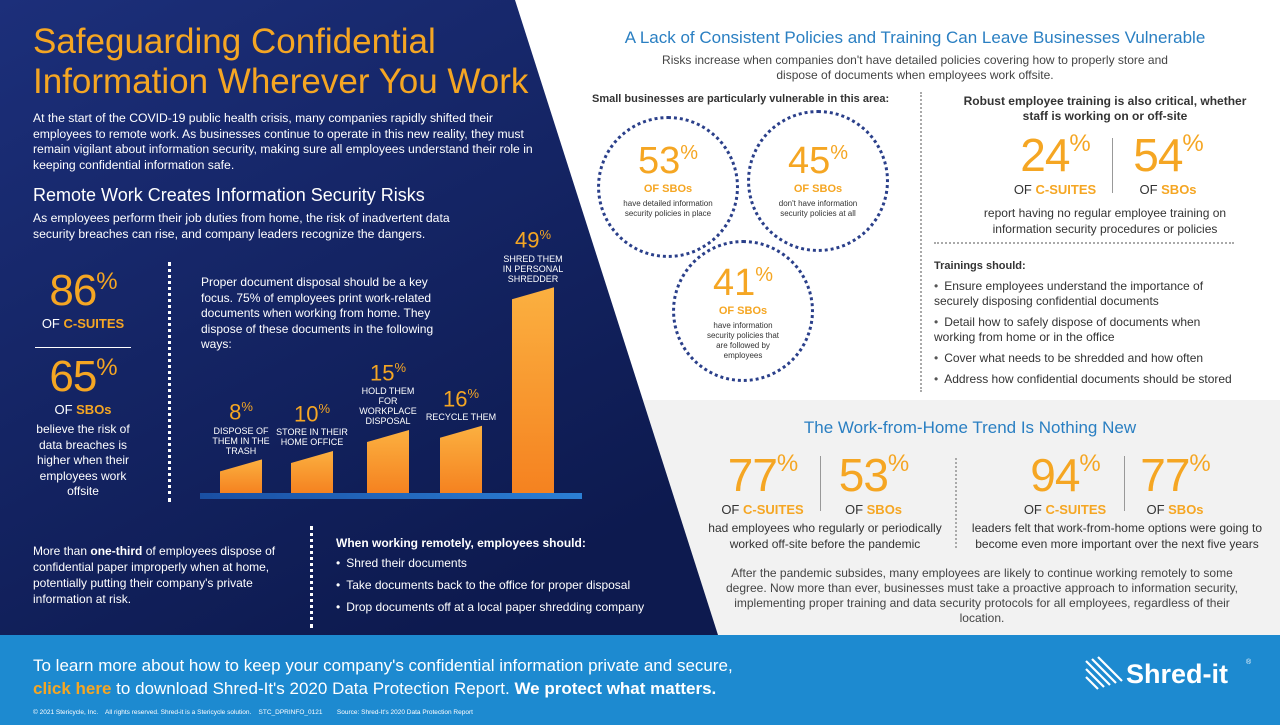 The height and width of the screenshot is (725, 1280). What do you see at coordinates (241, 427) in the screenshot?
I see `bar-label-block: 8% DISPOSE OF THEM IN THE TRASH` at bounding box center [241, 427].